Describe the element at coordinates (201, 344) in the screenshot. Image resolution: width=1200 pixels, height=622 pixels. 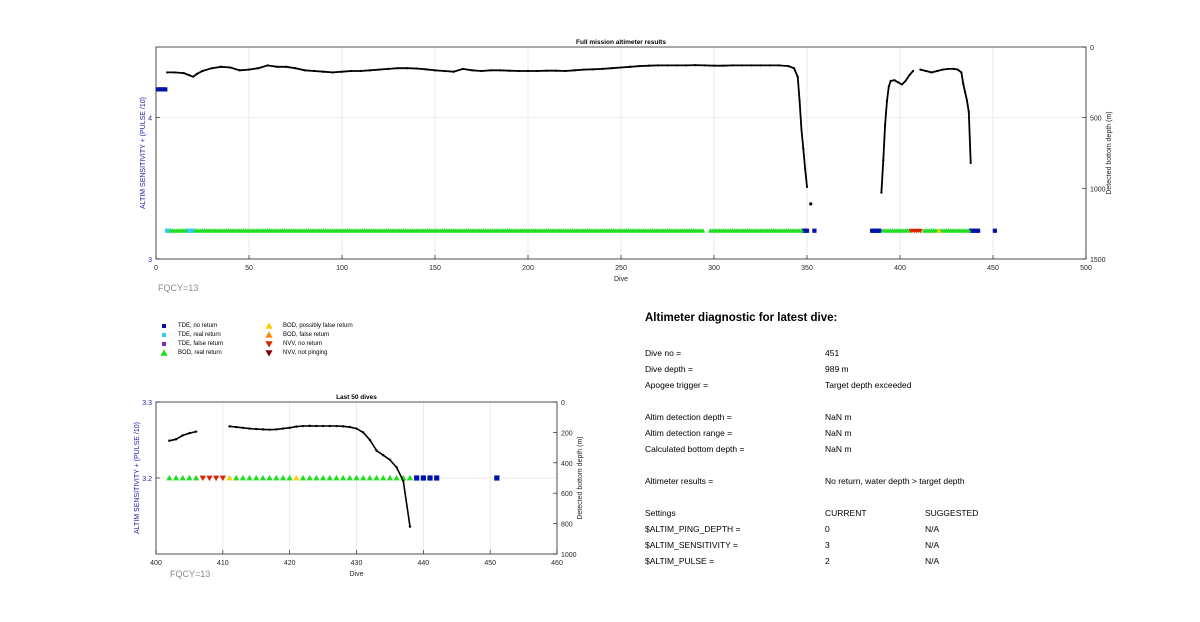
I see `legend-label: TDE, false return` at that location.